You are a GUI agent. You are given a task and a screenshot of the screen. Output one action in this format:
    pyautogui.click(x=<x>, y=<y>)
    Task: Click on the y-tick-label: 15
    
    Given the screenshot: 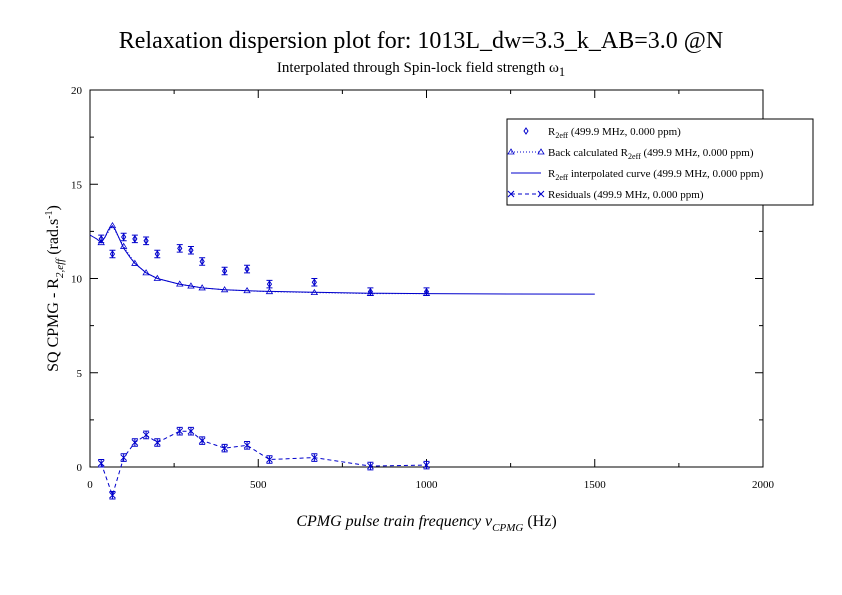 What is the action you would take?
    pyautogui.click(x=77, y=185)
    